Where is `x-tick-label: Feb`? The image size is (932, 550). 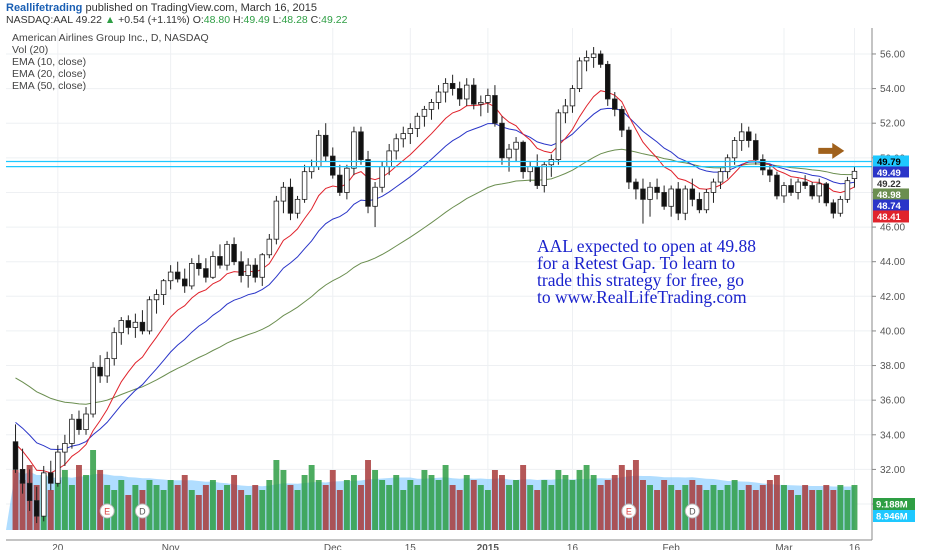
x-tick-label: Feb is located at coordinates (672, 546).